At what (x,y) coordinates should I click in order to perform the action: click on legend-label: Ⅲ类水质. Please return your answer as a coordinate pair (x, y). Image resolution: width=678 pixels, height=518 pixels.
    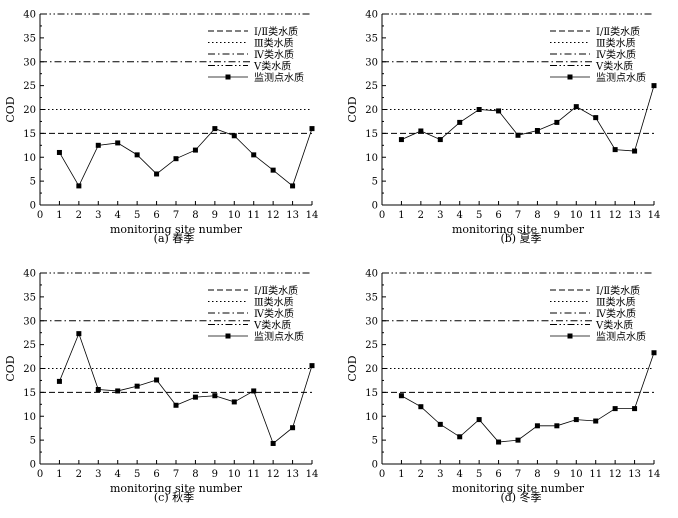
    Looking at the image, I should click on (274, 302).